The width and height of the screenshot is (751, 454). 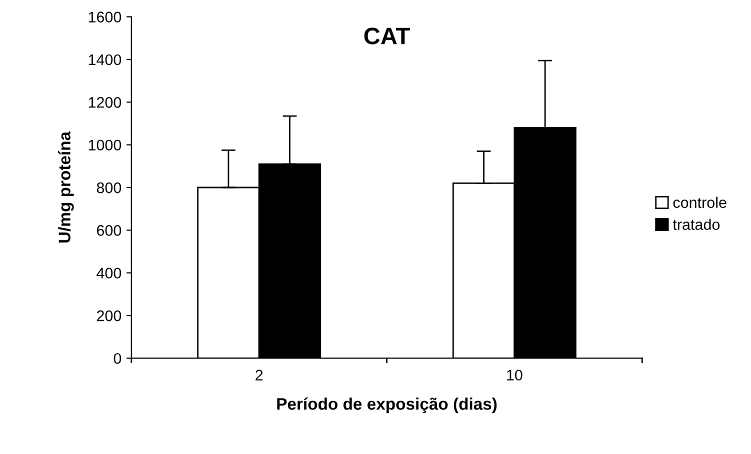 What do you see at coordinates (105, 102) in the screenshot?
I see `y-tick-label: 1200` at bounding box center [105, 102].